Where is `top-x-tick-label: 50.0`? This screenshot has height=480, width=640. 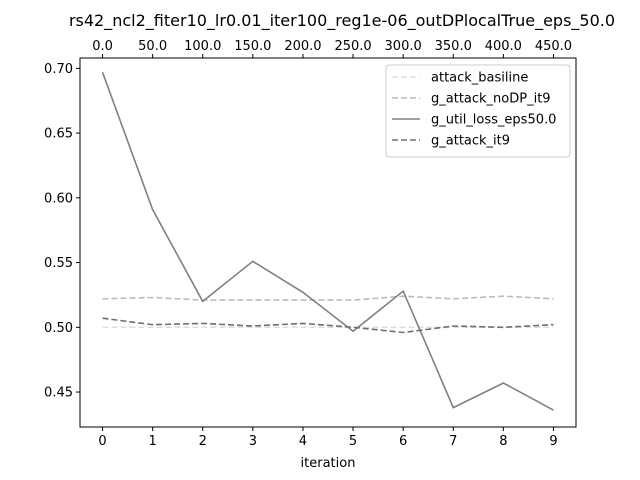 top-x-tick-label: 50.0 is located at coordinates (152, 46).